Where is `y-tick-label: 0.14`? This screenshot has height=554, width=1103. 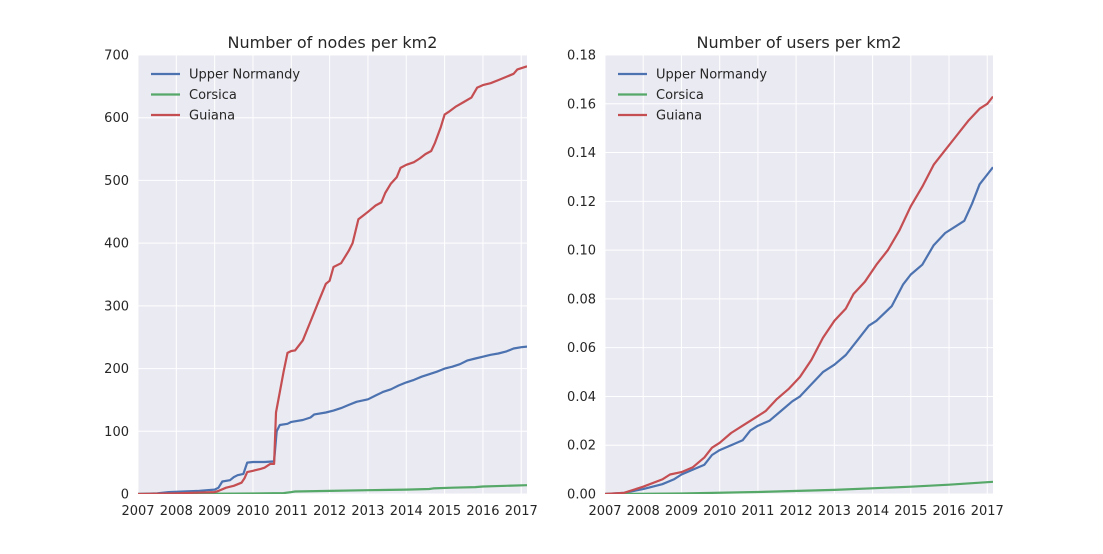
y-tick-label: 0.14 is located at coordinates (581, 153).